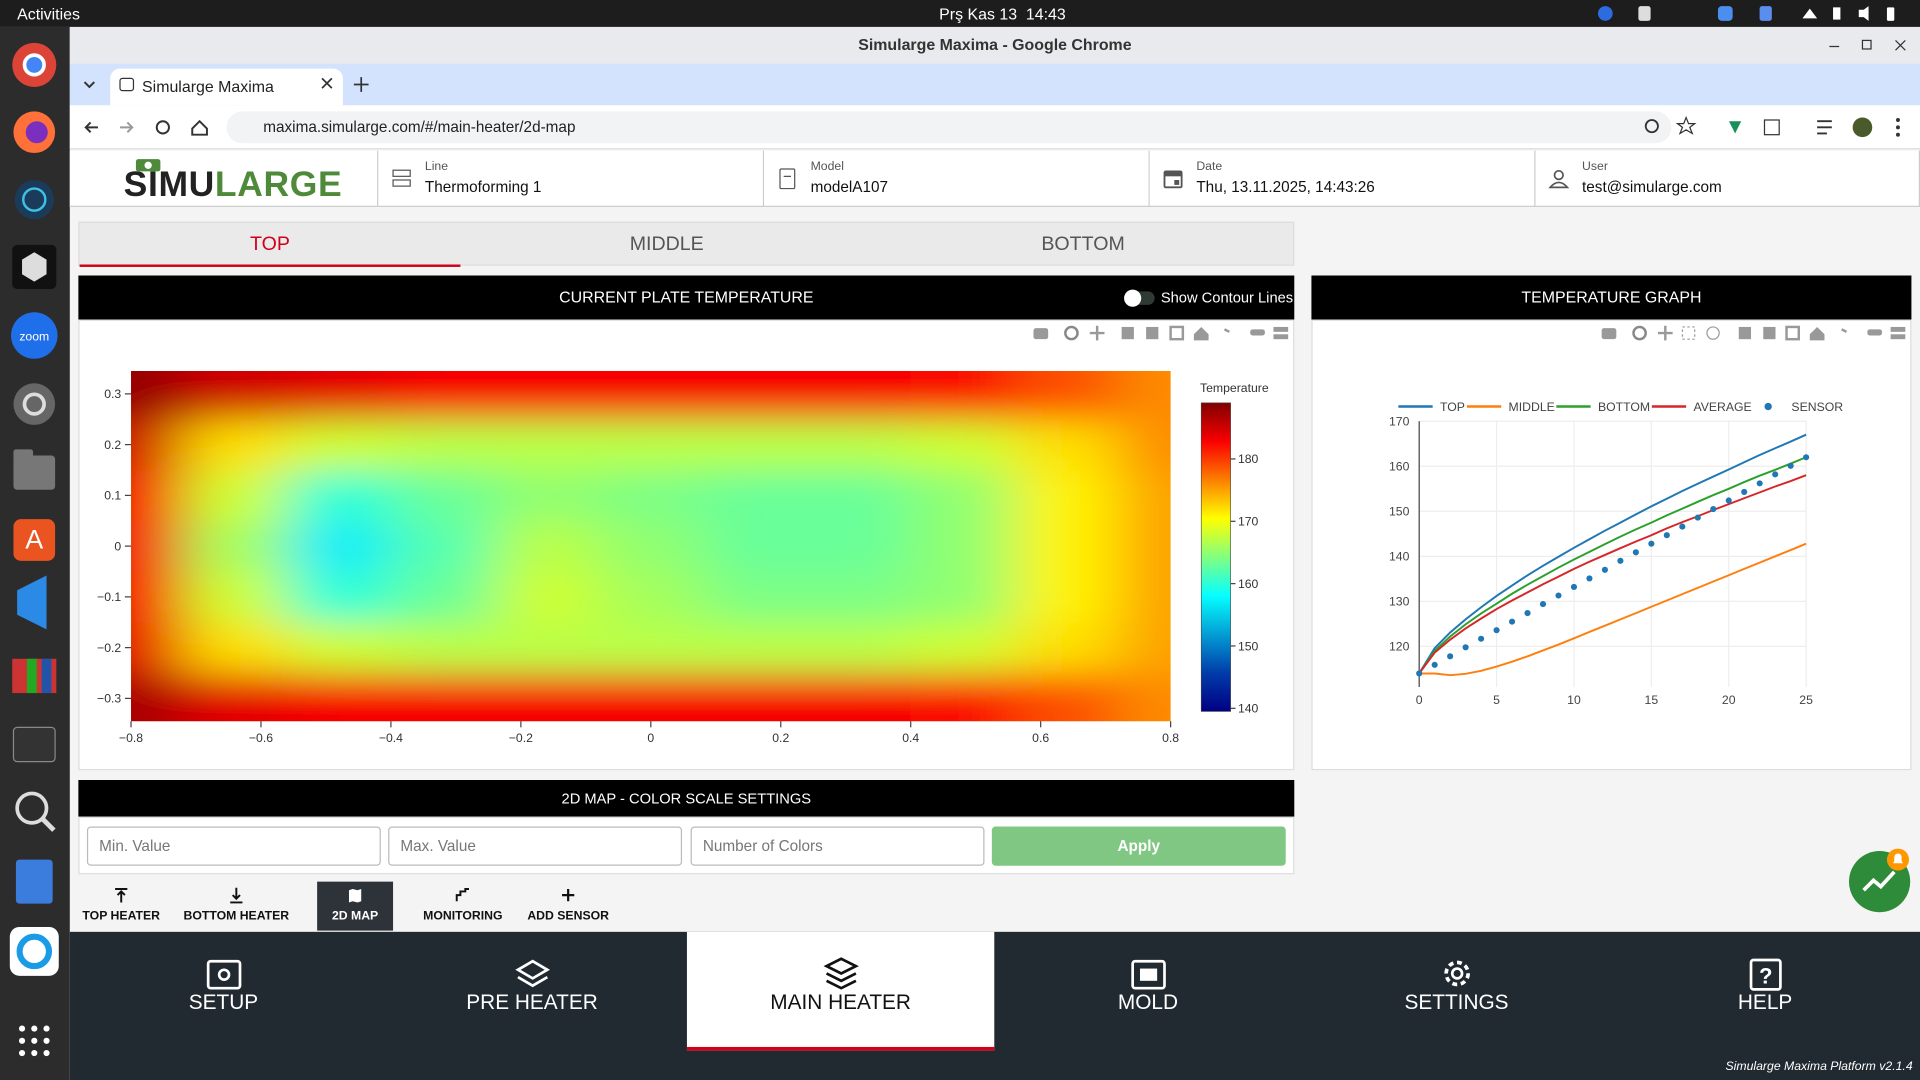  What do you see at coordinates (1867, 46) in the screenshot?
I see `window-controls` at bounding box center [1867, 46].